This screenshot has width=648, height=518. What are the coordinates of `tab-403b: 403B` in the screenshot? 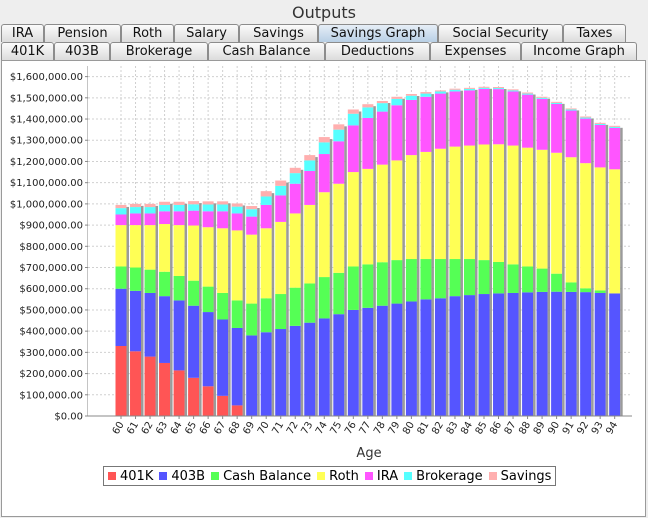 It's located at (82, 51).